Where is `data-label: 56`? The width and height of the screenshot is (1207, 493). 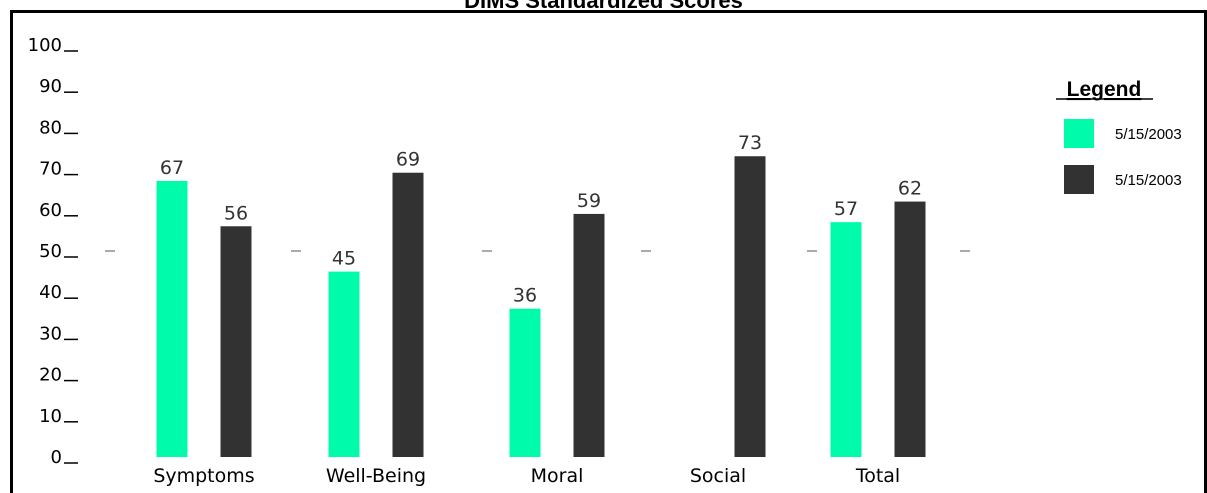
data-label: 56 is located at coordinates (236, 213).